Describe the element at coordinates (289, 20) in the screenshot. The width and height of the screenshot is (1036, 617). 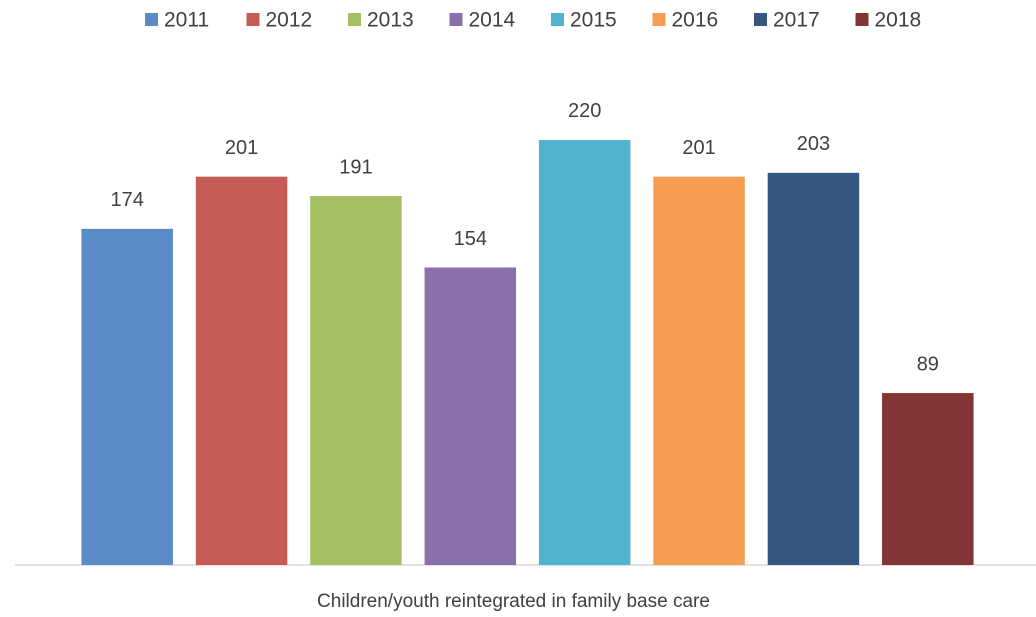
I see `legend-label: 2012` at that location.